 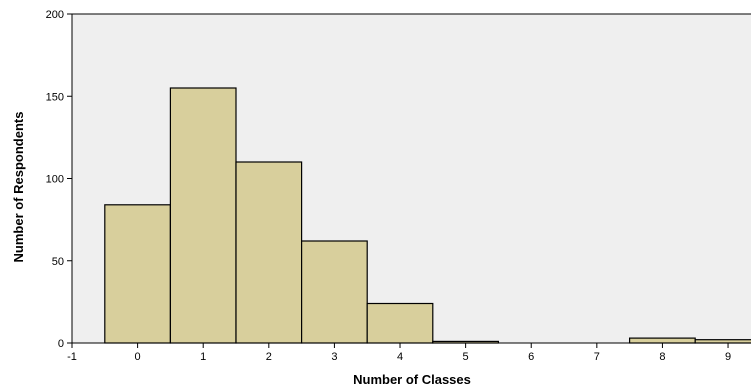 I want to click on x-tick-label: 7, so click(x=597, y=357).